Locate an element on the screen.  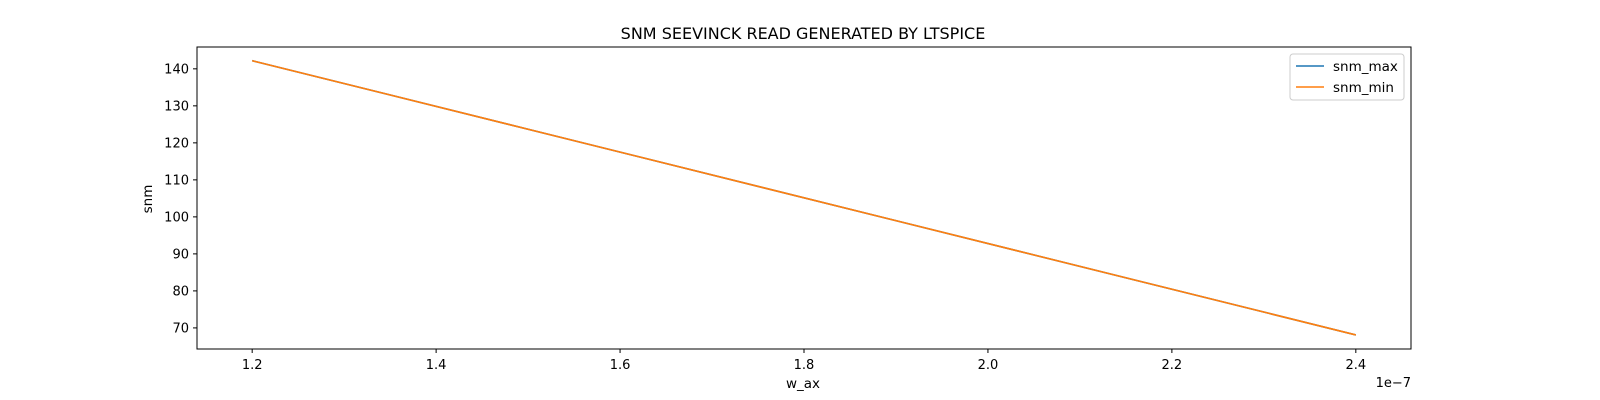
x-tick-label: 1.2 is located at coordinates (252, 365).